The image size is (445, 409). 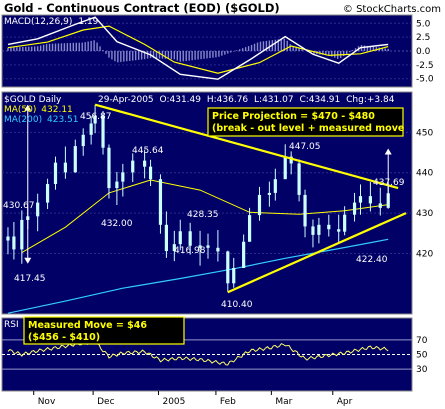 What do you see at coordinates (142, 8) in the screenshot?
I see `chart-title: Gold - Continuous Contract (EOD) ($GOLD)` at bounding box center [142, 8].